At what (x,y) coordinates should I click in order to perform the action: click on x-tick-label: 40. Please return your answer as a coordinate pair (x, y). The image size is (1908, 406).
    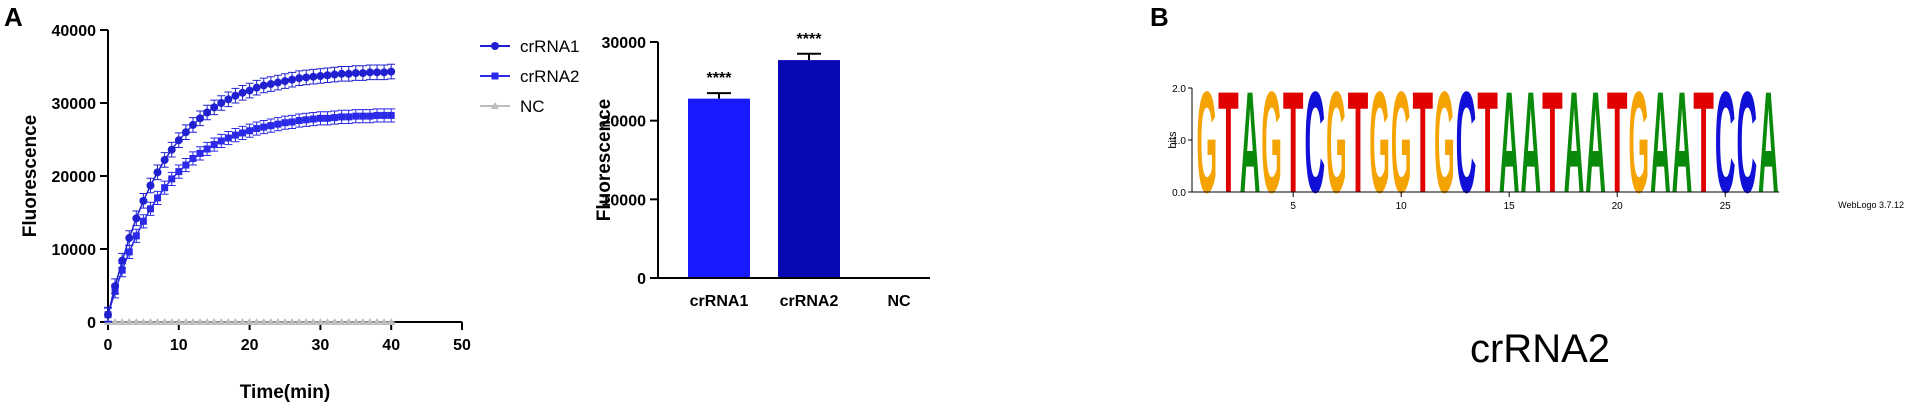
    Looking at the image, I should click on (391, 345).